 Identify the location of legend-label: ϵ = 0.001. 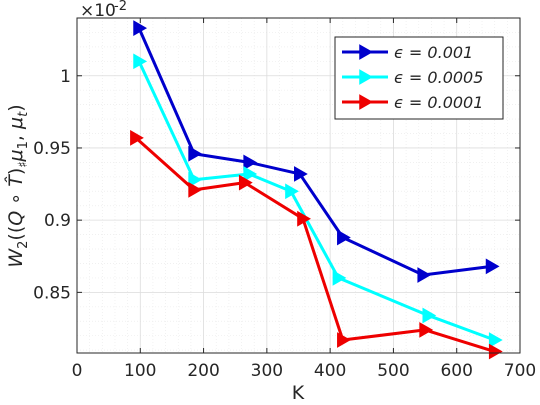
(433, 52).